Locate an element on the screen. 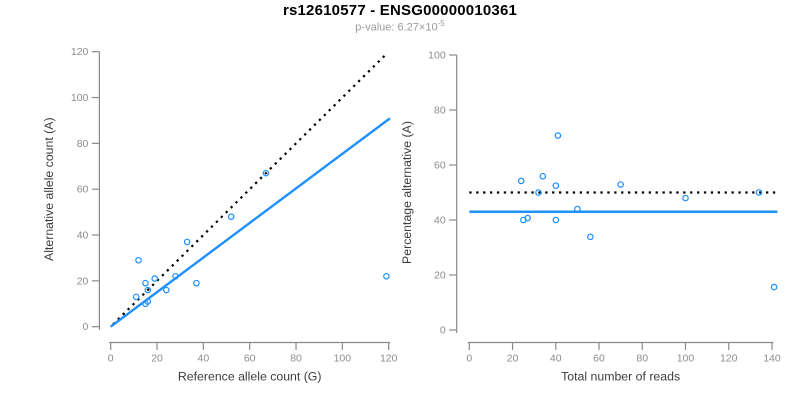  y-axis-label: Percentage alternative (A) is located at coordinates (407, 192).